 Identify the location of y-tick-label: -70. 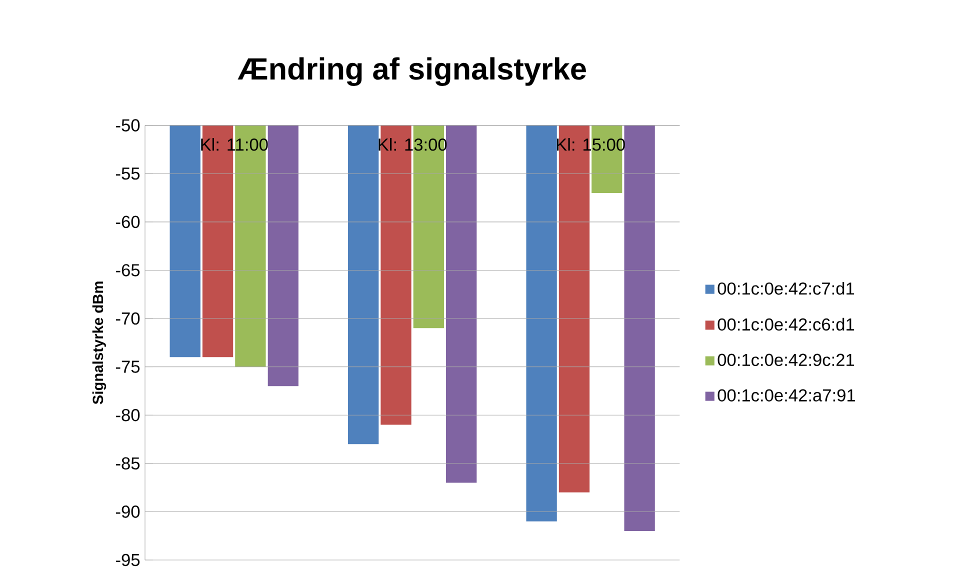
(128, 318).